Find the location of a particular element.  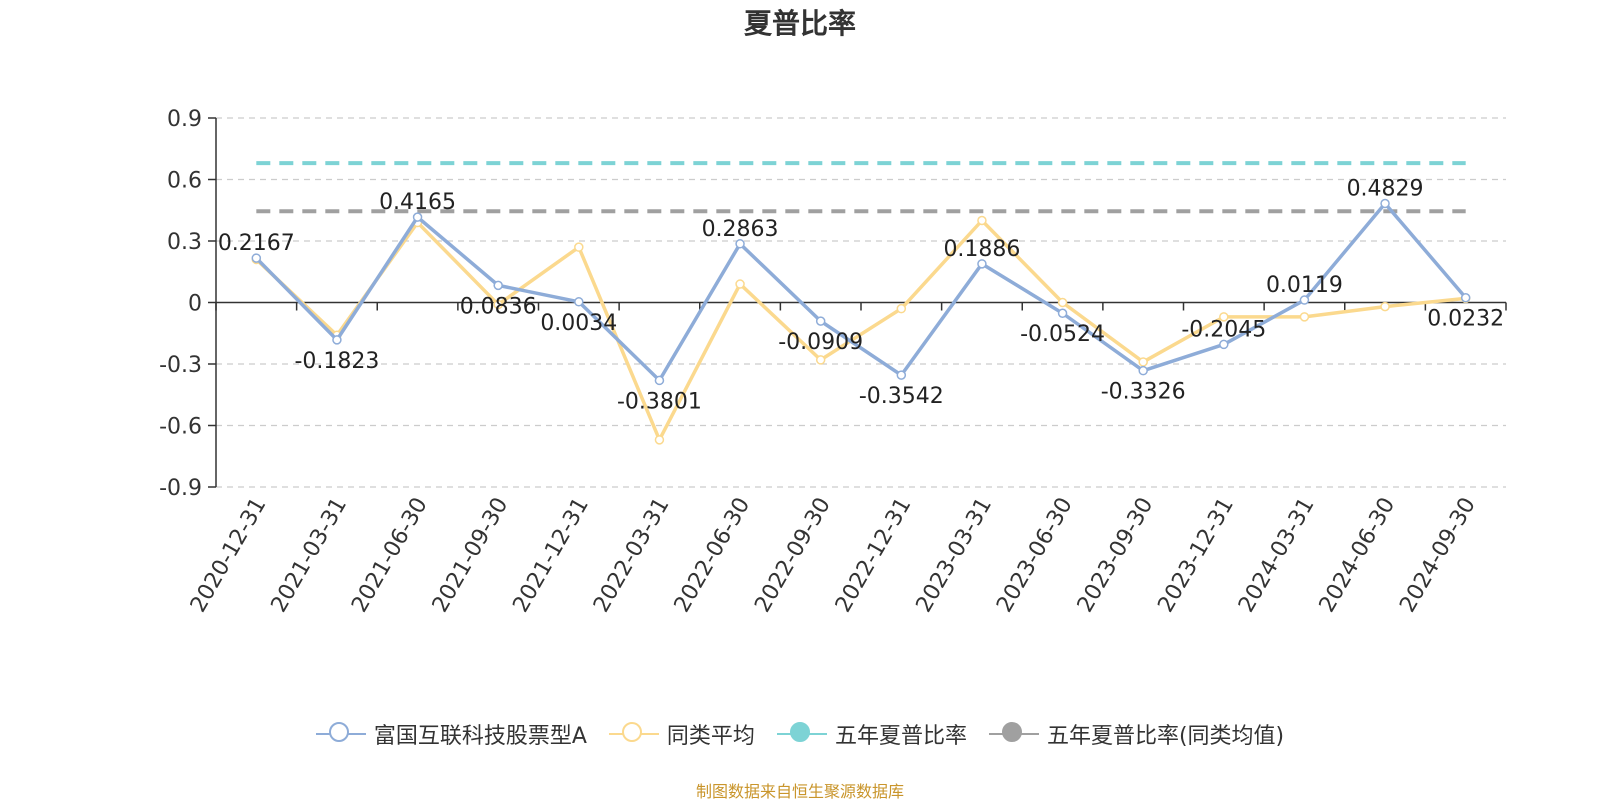

y-tick-label: -0.6 is located at coordinates (180, 427).